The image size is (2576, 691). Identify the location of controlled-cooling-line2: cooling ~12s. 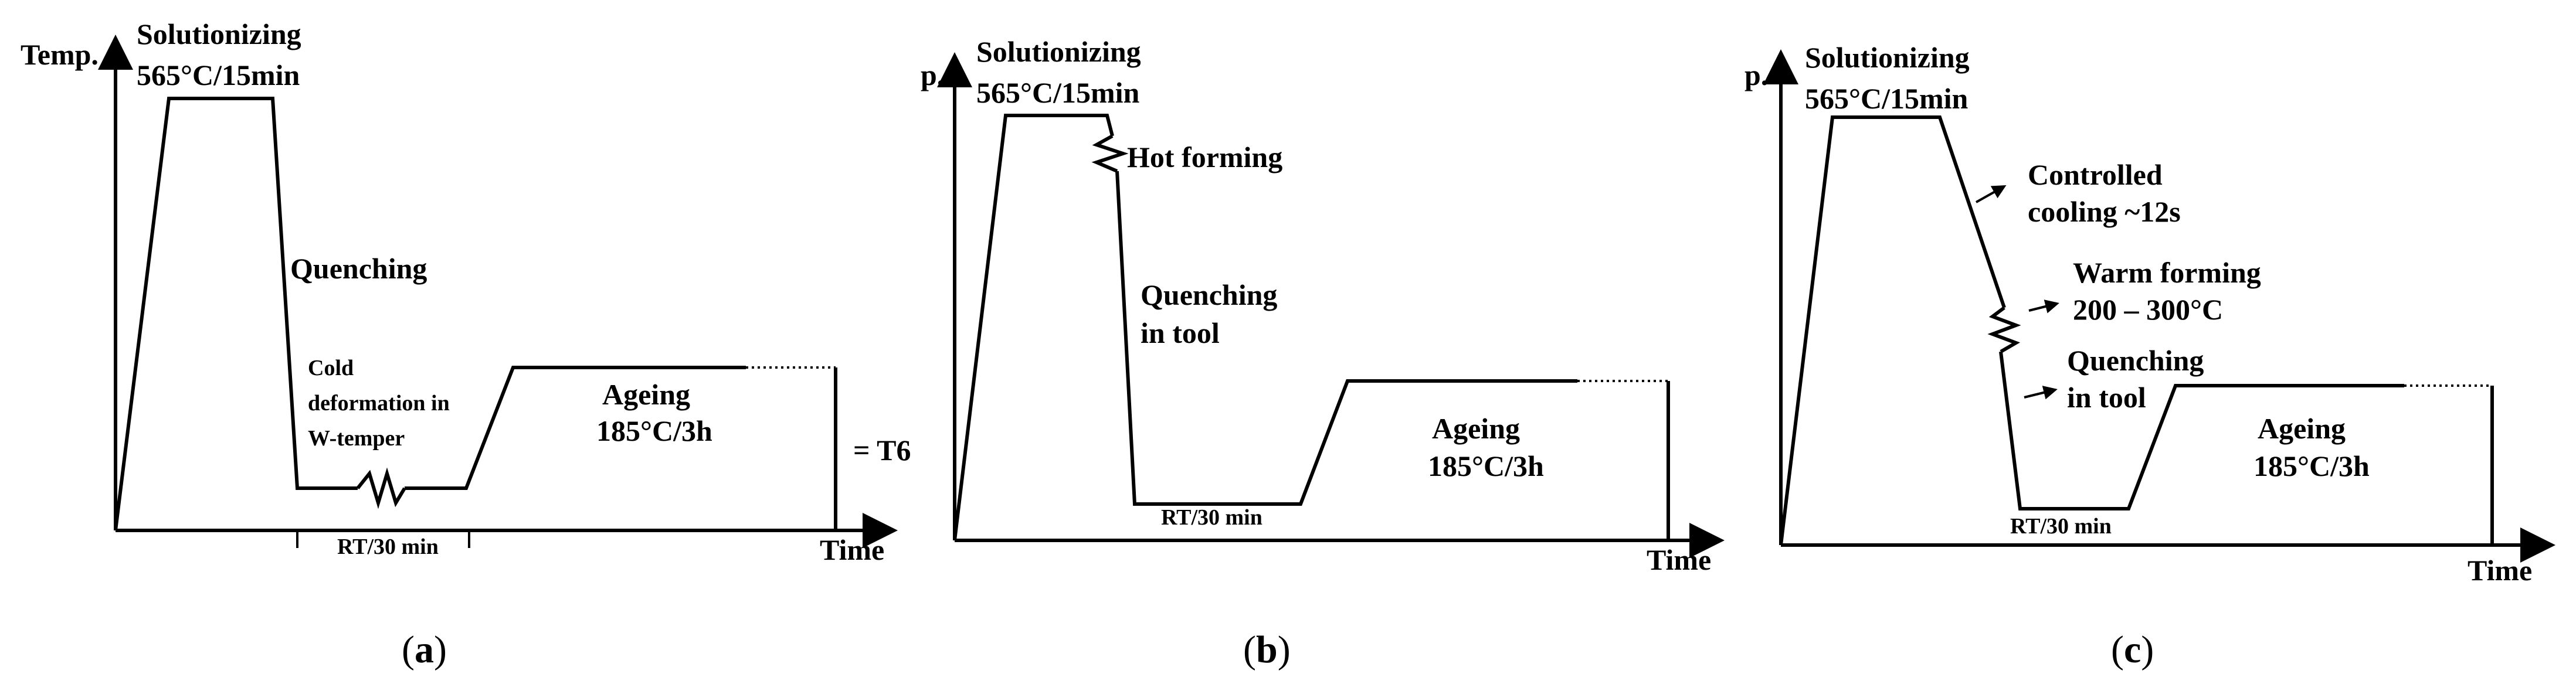
(2104, 211).